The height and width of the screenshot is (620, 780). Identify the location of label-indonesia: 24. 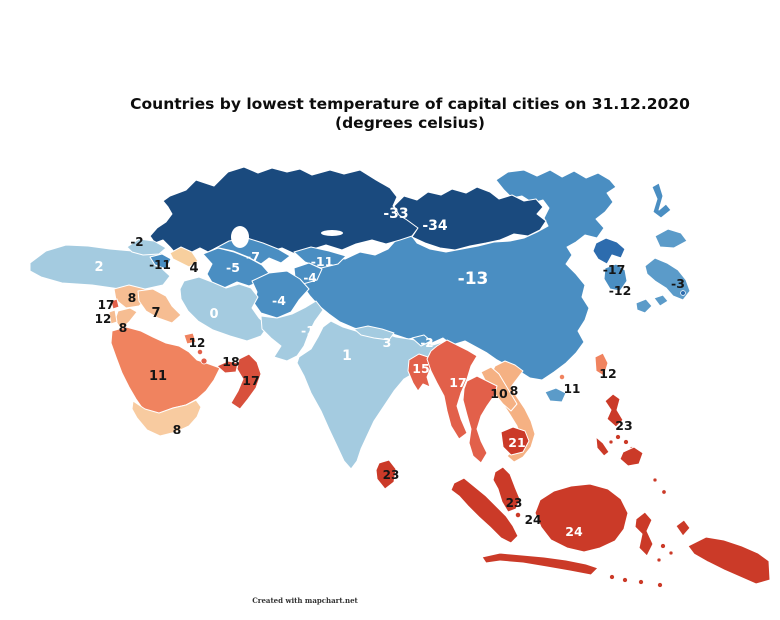
(574, 531).